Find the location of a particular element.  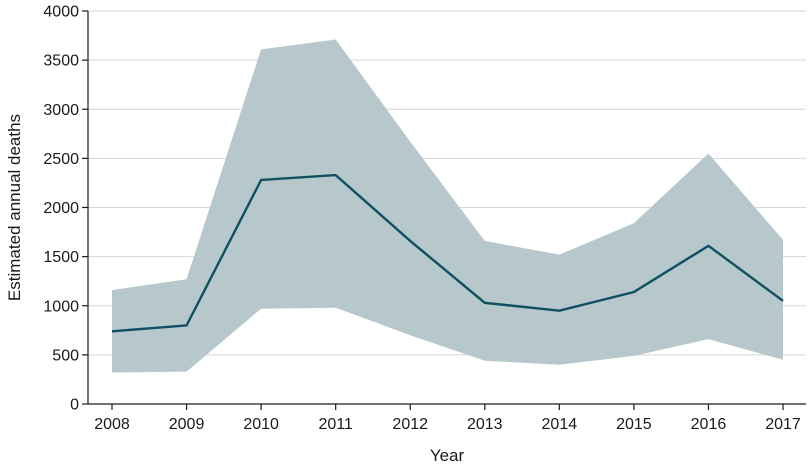

y-tick-label: 1500 is located at coordinates (61, 257).